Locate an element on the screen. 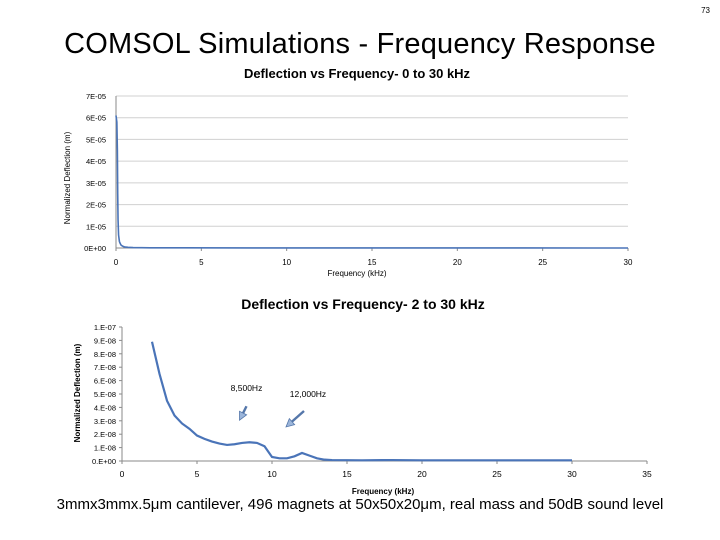  chart2-x-tick-label: 25 is located at coordinates (497, 474).